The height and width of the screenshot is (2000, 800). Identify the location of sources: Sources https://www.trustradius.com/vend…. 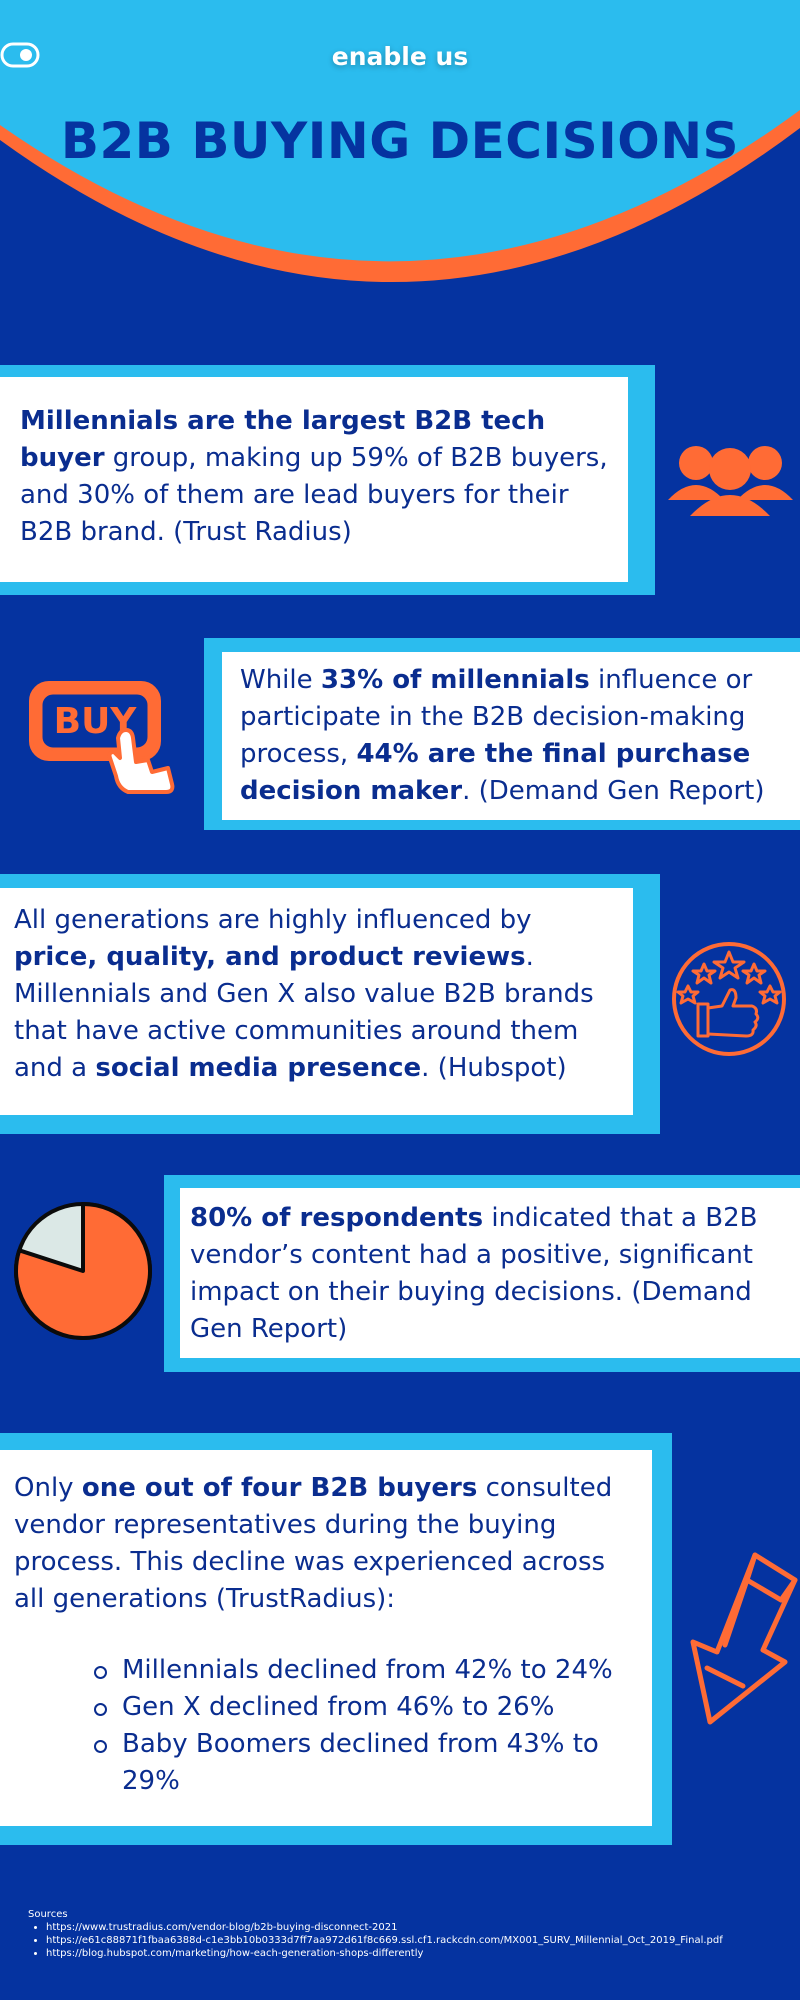
(375, 1934).